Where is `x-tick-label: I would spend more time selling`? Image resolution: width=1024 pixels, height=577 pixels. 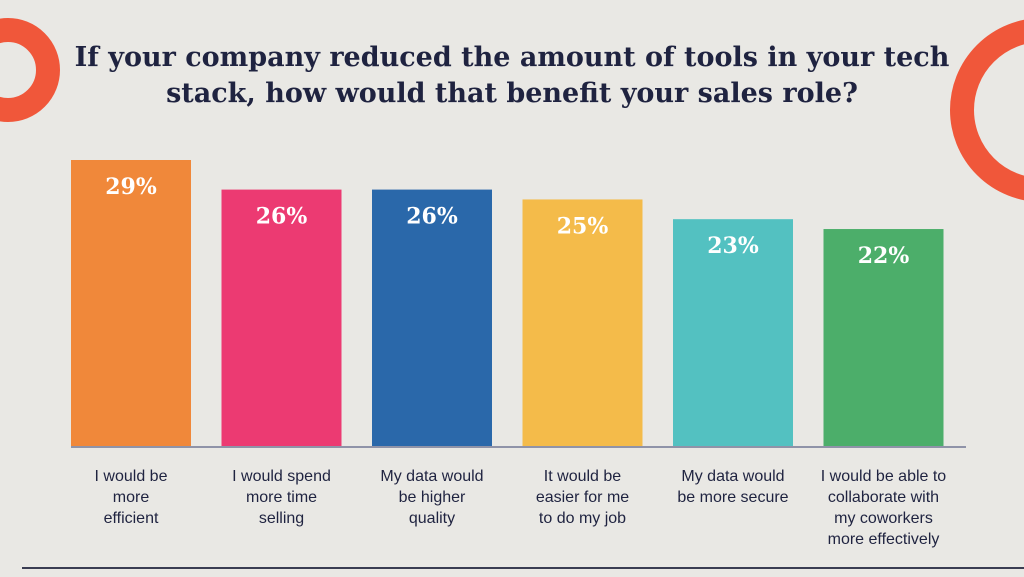
x-tick-label: I would spend more time selling is located at coordinates (282, 497).